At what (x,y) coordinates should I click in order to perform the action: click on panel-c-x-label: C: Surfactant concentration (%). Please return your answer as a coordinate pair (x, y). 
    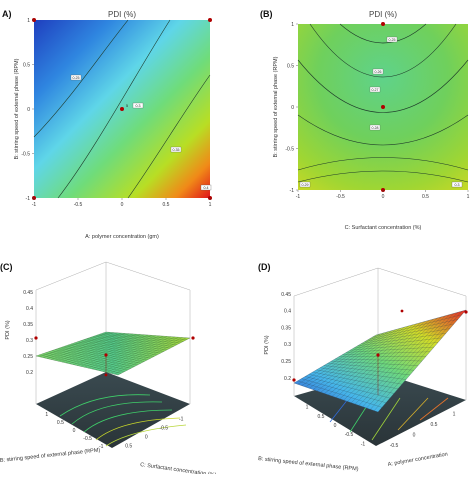
    Looking at the image, I should click on (178, 468).